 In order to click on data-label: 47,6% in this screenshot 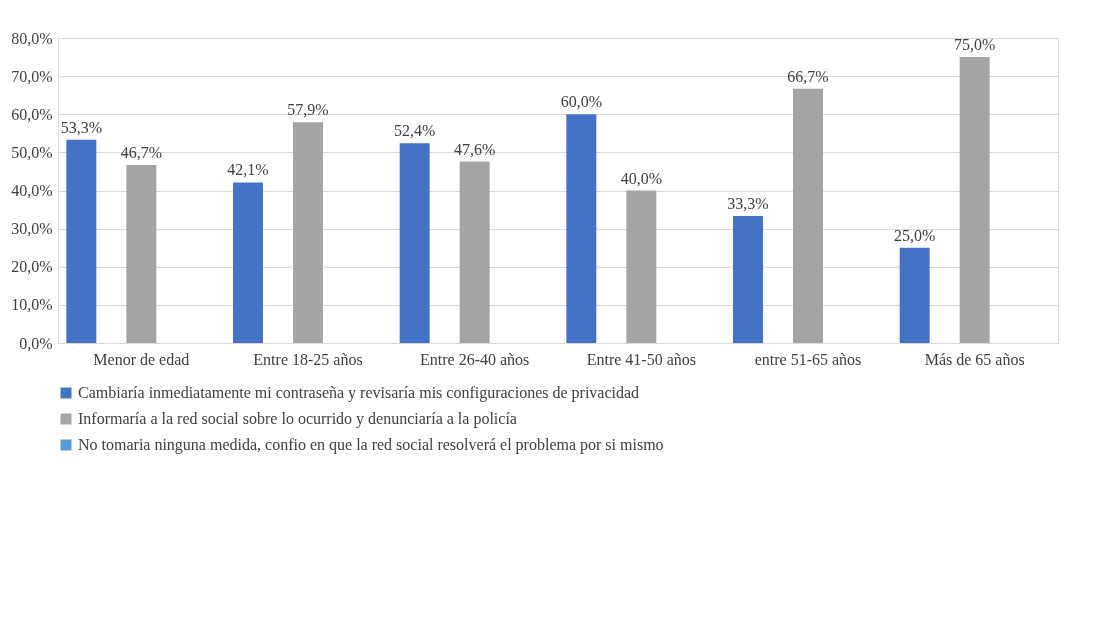, I will do `click(475, 149)`.